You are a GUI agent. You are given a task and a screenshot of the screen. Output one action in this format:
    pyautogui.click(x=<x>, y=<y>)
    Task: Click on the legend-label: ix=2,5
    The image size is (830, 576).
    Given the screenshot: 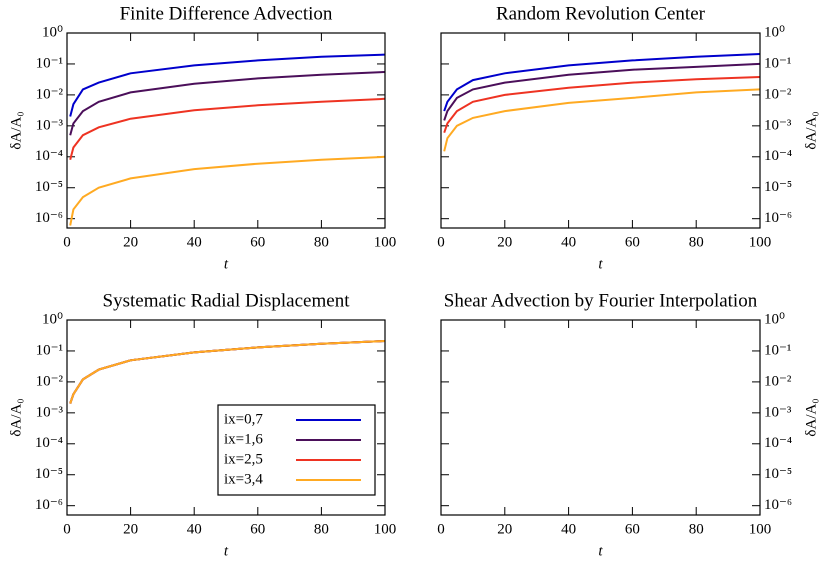 What is the action you would take?
    pyautogui.click(x=243, y=459)
    